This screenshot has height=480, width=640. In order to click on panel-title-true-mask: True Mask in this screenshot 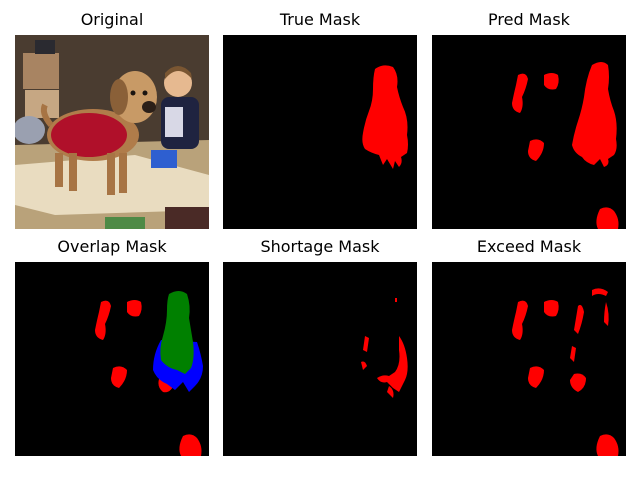, I will do `click(320, 19)`.